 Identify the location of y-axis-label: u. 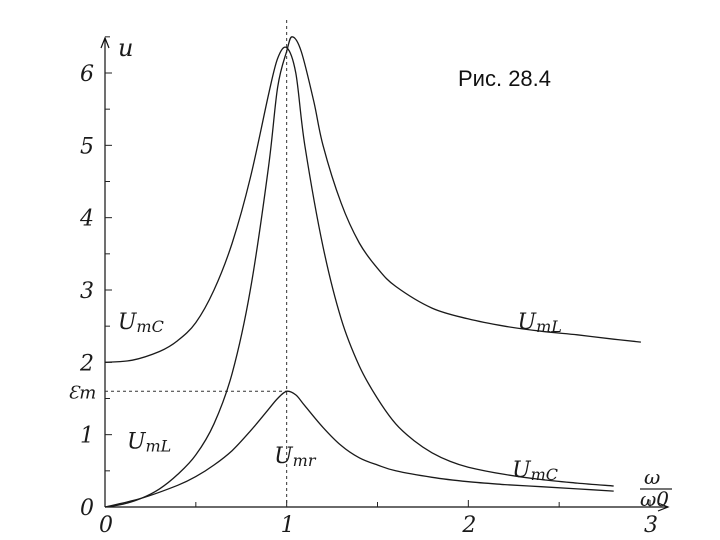
(125, 48).